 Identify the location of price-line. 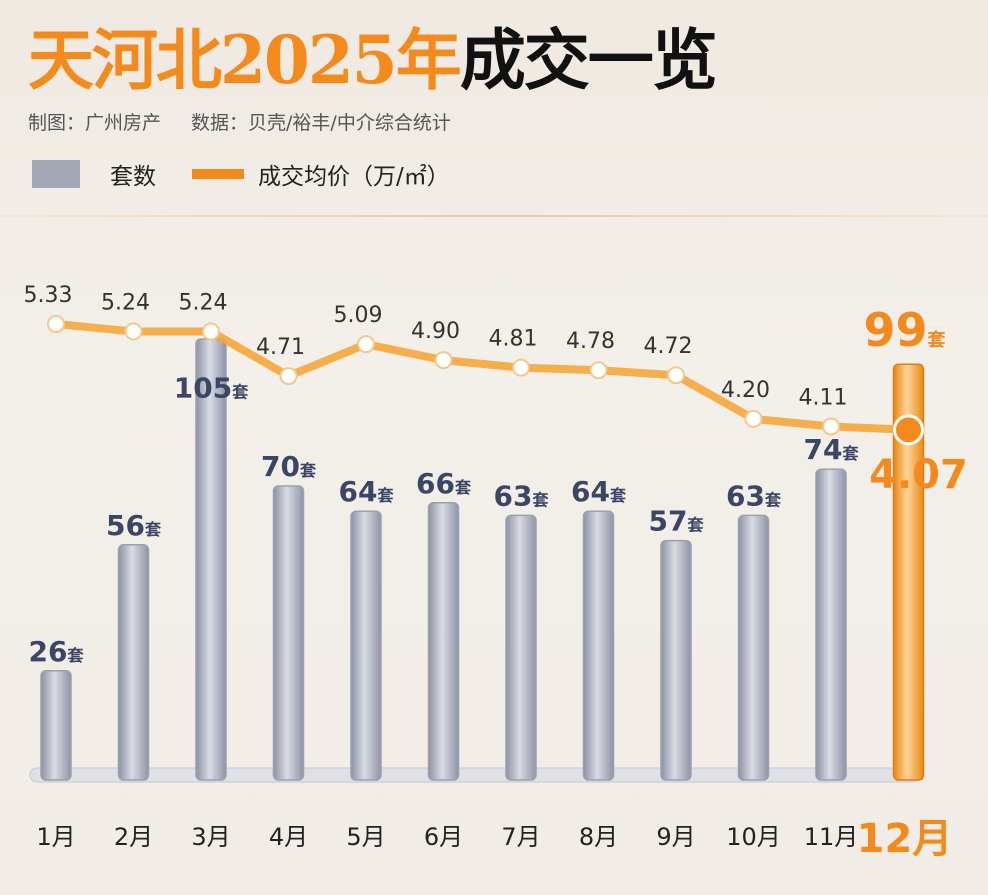
(482, 377).